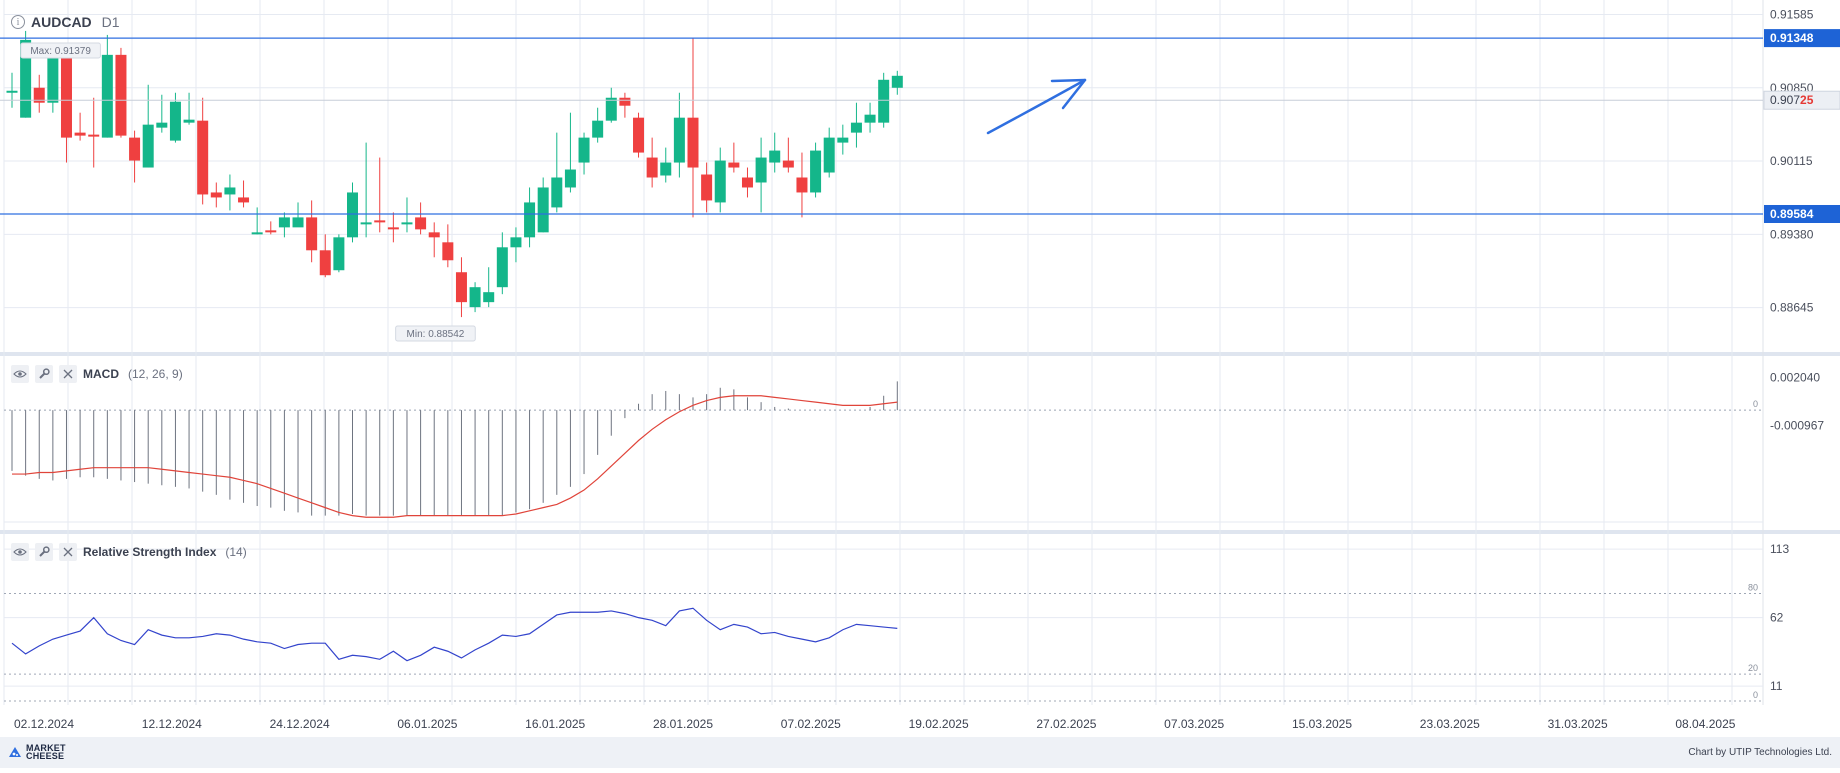 The image size is (1840, 773). Describe the element at coordinates (1792, 214) in the screenshot. I see `level-price-label: 0.89584` at that location.